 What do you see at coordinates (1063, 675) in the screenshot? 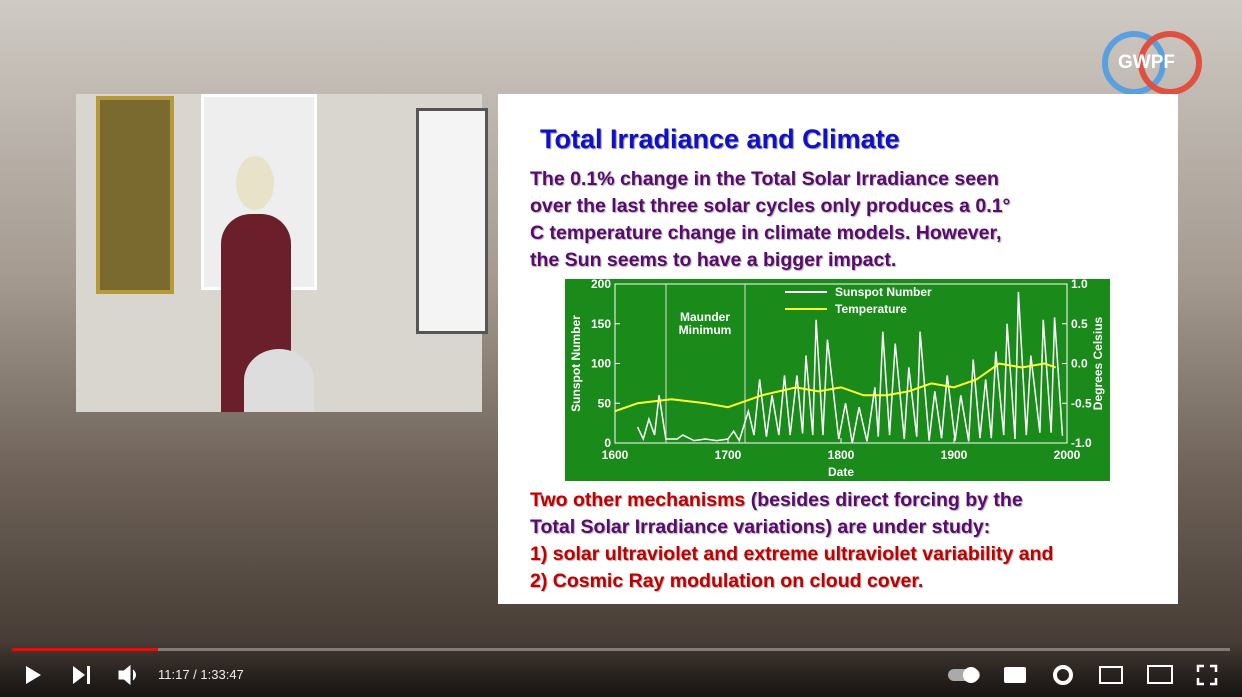
I see `settings-button` at bounding box center [1063, 675].